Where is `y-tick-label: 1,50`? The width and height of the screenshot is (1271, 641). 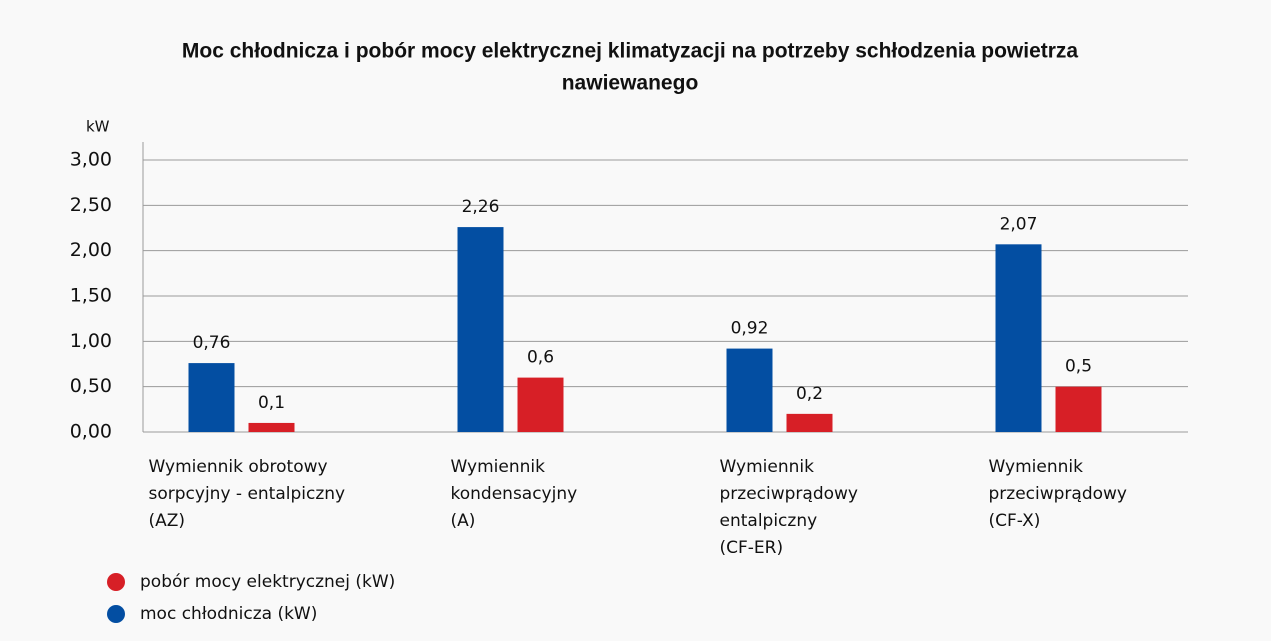
y-tick-label: 1,50 is located at coordinates (91, 296).